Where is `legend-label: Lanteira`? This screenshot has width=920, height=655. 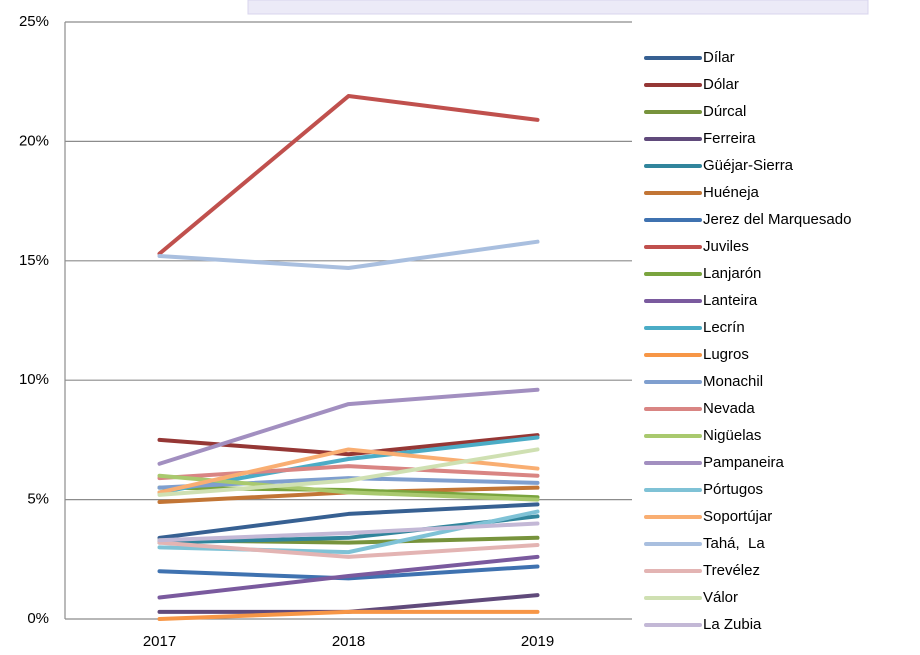 legend-label: Lanteira is located at coordinates (730, 300).